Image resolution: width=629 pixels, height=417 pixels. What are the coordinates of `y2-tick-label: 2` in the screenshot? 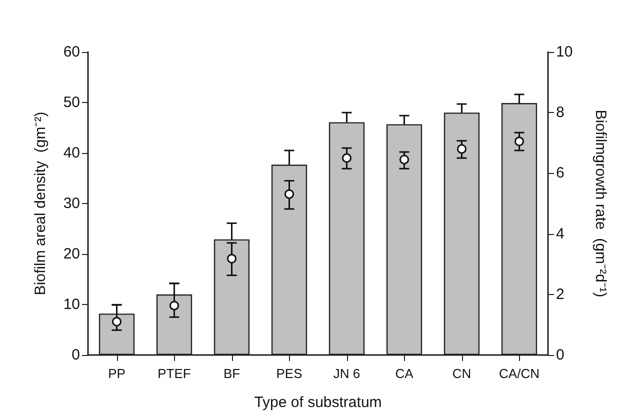 It's located at (560, 294).